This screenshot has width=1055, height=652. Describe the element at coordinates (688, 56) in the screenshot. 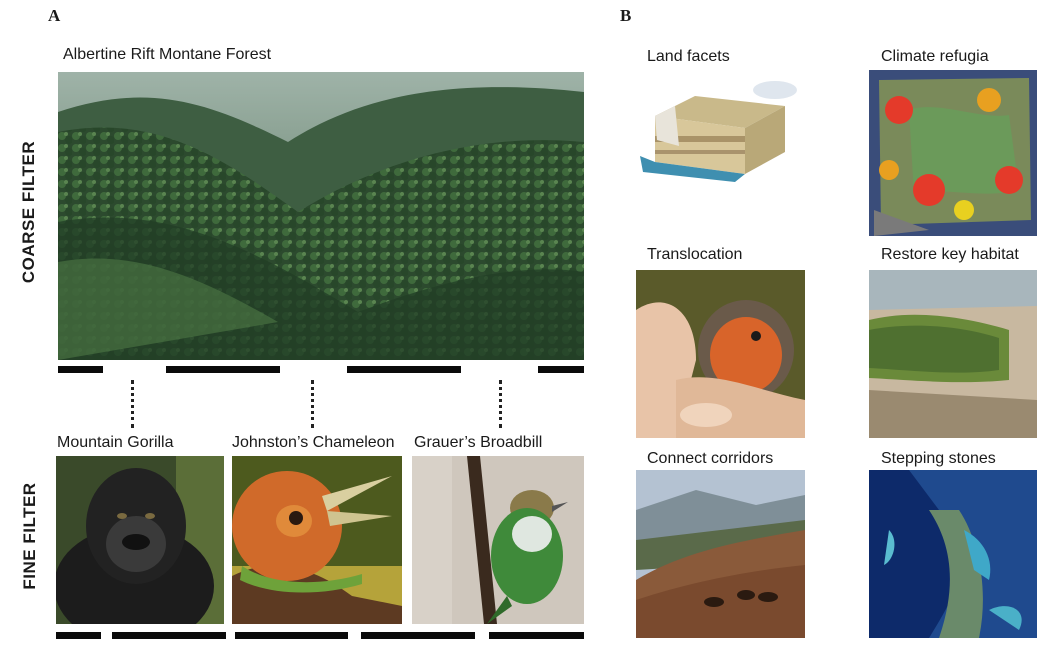

I see `land-facets-title: Land facets` at that location.